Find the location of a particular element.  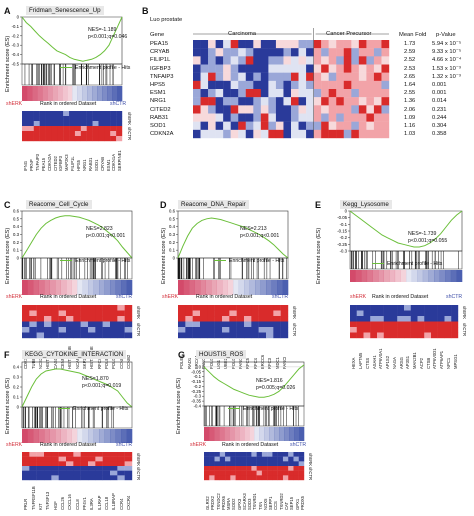

sample-group-label: shERK is located at coordinates (138, 313).